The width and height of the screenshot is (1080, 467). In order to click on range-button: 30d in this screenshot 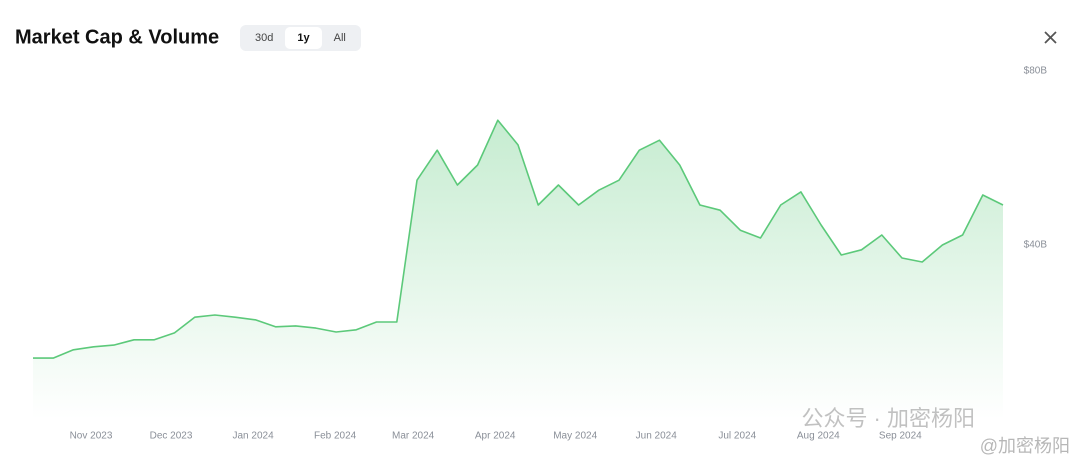, I will do `click(264, 38)`.